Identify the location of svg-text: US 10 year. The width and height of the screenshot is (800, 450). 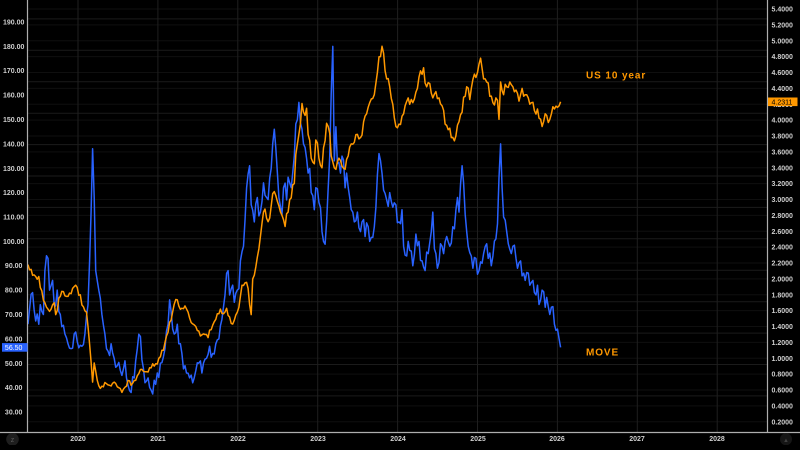
(616, 76).